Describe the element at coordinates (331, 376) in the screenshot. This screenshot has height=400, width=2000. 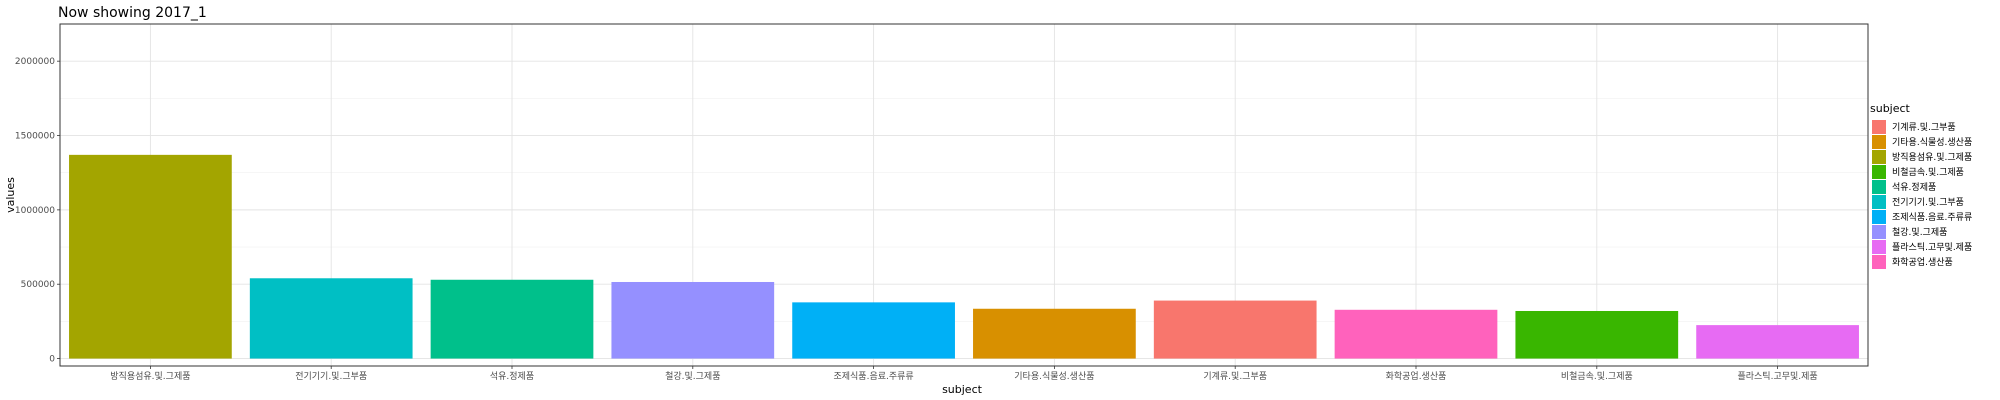
I see `x-tick-label: 전기기기.및.그부품` at that location.